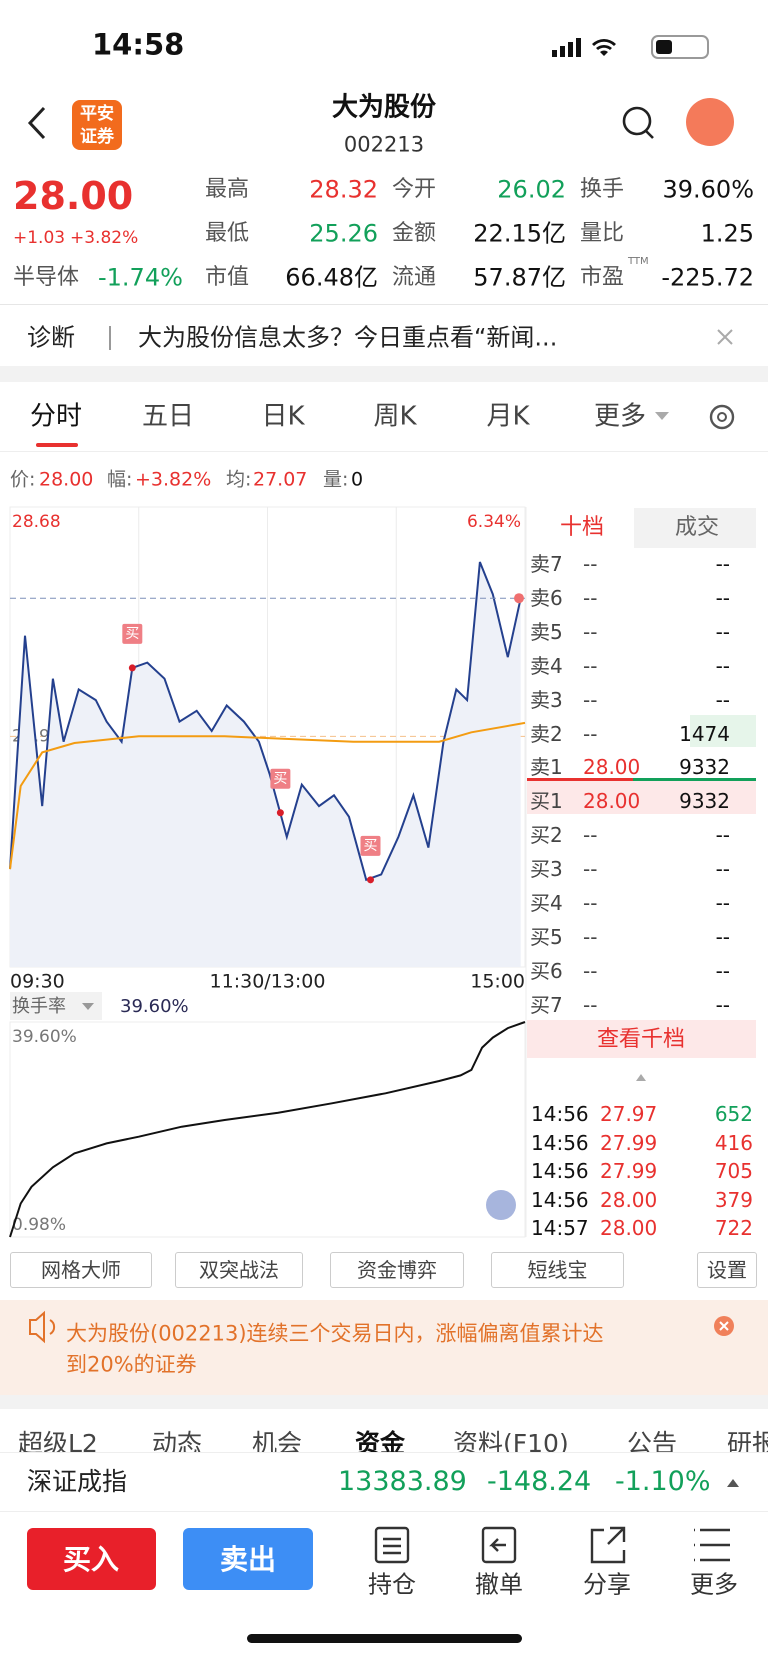 The image size is (768, 1662). What do you see at coordinates (546, 869) in the screenshot?
I see `book-label: 买3` at bounding box center [546, 869].